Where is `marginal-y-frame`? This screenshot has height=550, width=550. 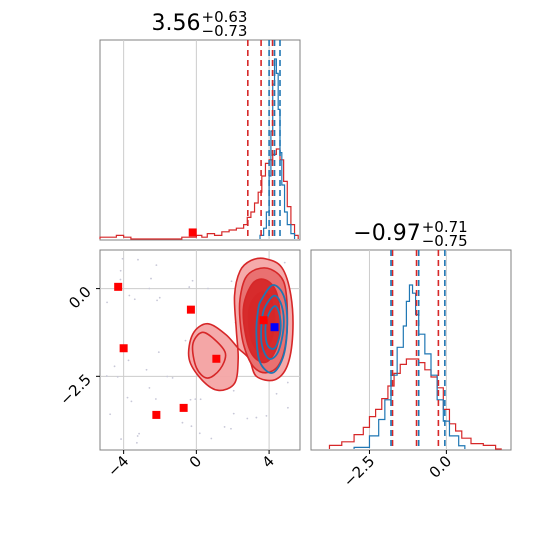
marginal-y-frame is located at coordinates (411, 350).